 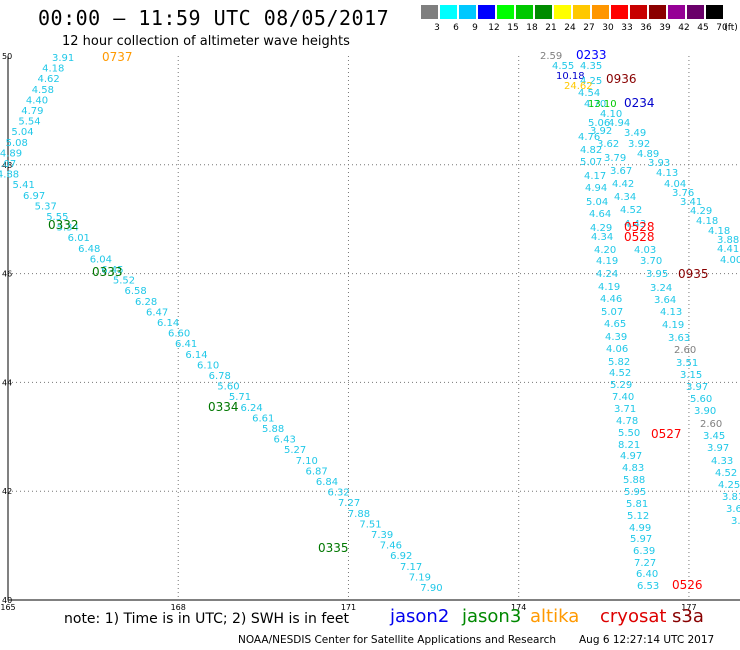 I want to click on wave-height-value: 5.50, so click(x=629, y=433).